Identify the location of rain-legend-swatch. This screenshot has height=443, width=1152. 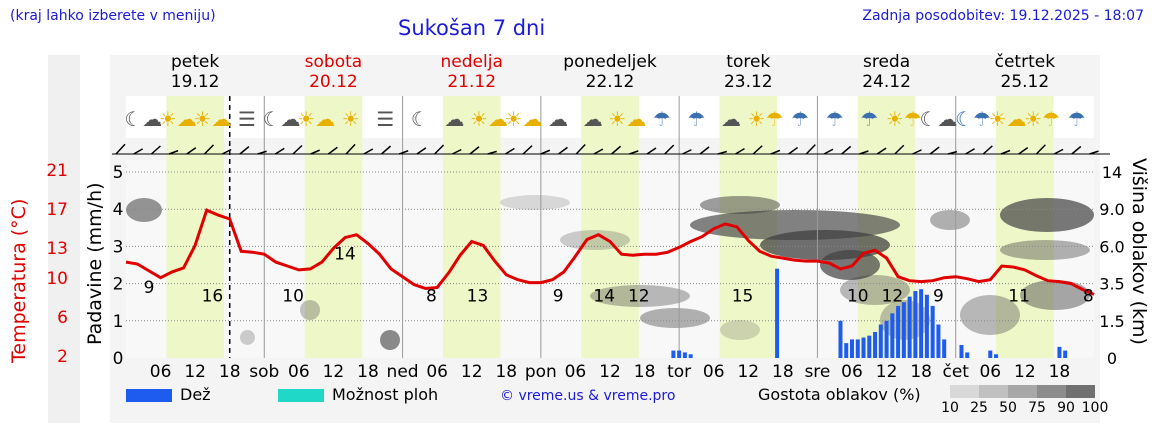
(149, 395).